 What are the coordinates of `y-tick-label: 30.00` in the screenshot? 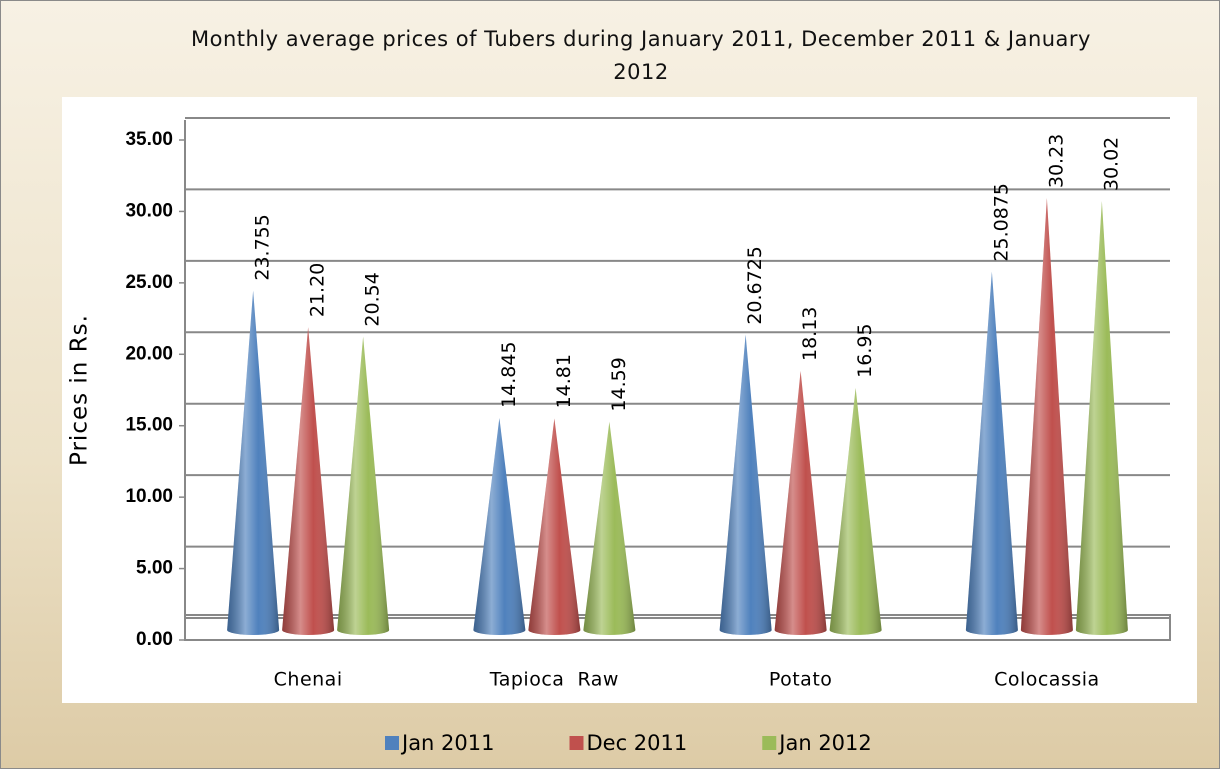 It's located at (149, 210).